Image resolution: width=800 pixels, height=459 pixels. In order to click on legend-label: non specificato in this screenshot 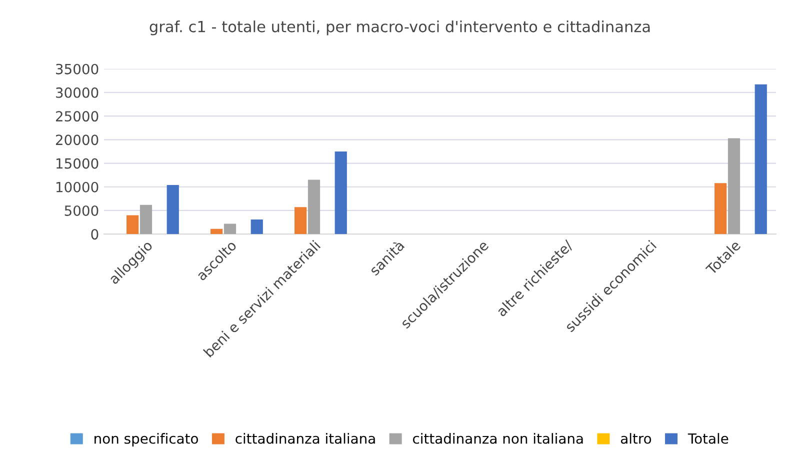, I will do `click(146, 439)`.